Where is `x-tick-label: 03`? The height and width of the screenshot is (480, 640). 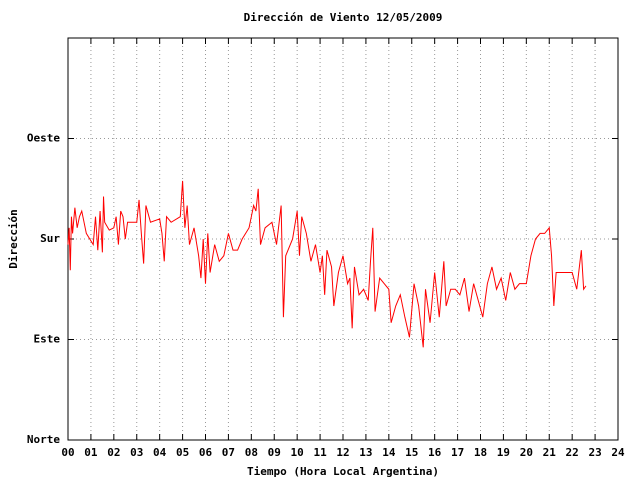
x-tick-label: 03 is located at coordinates (136, 452).